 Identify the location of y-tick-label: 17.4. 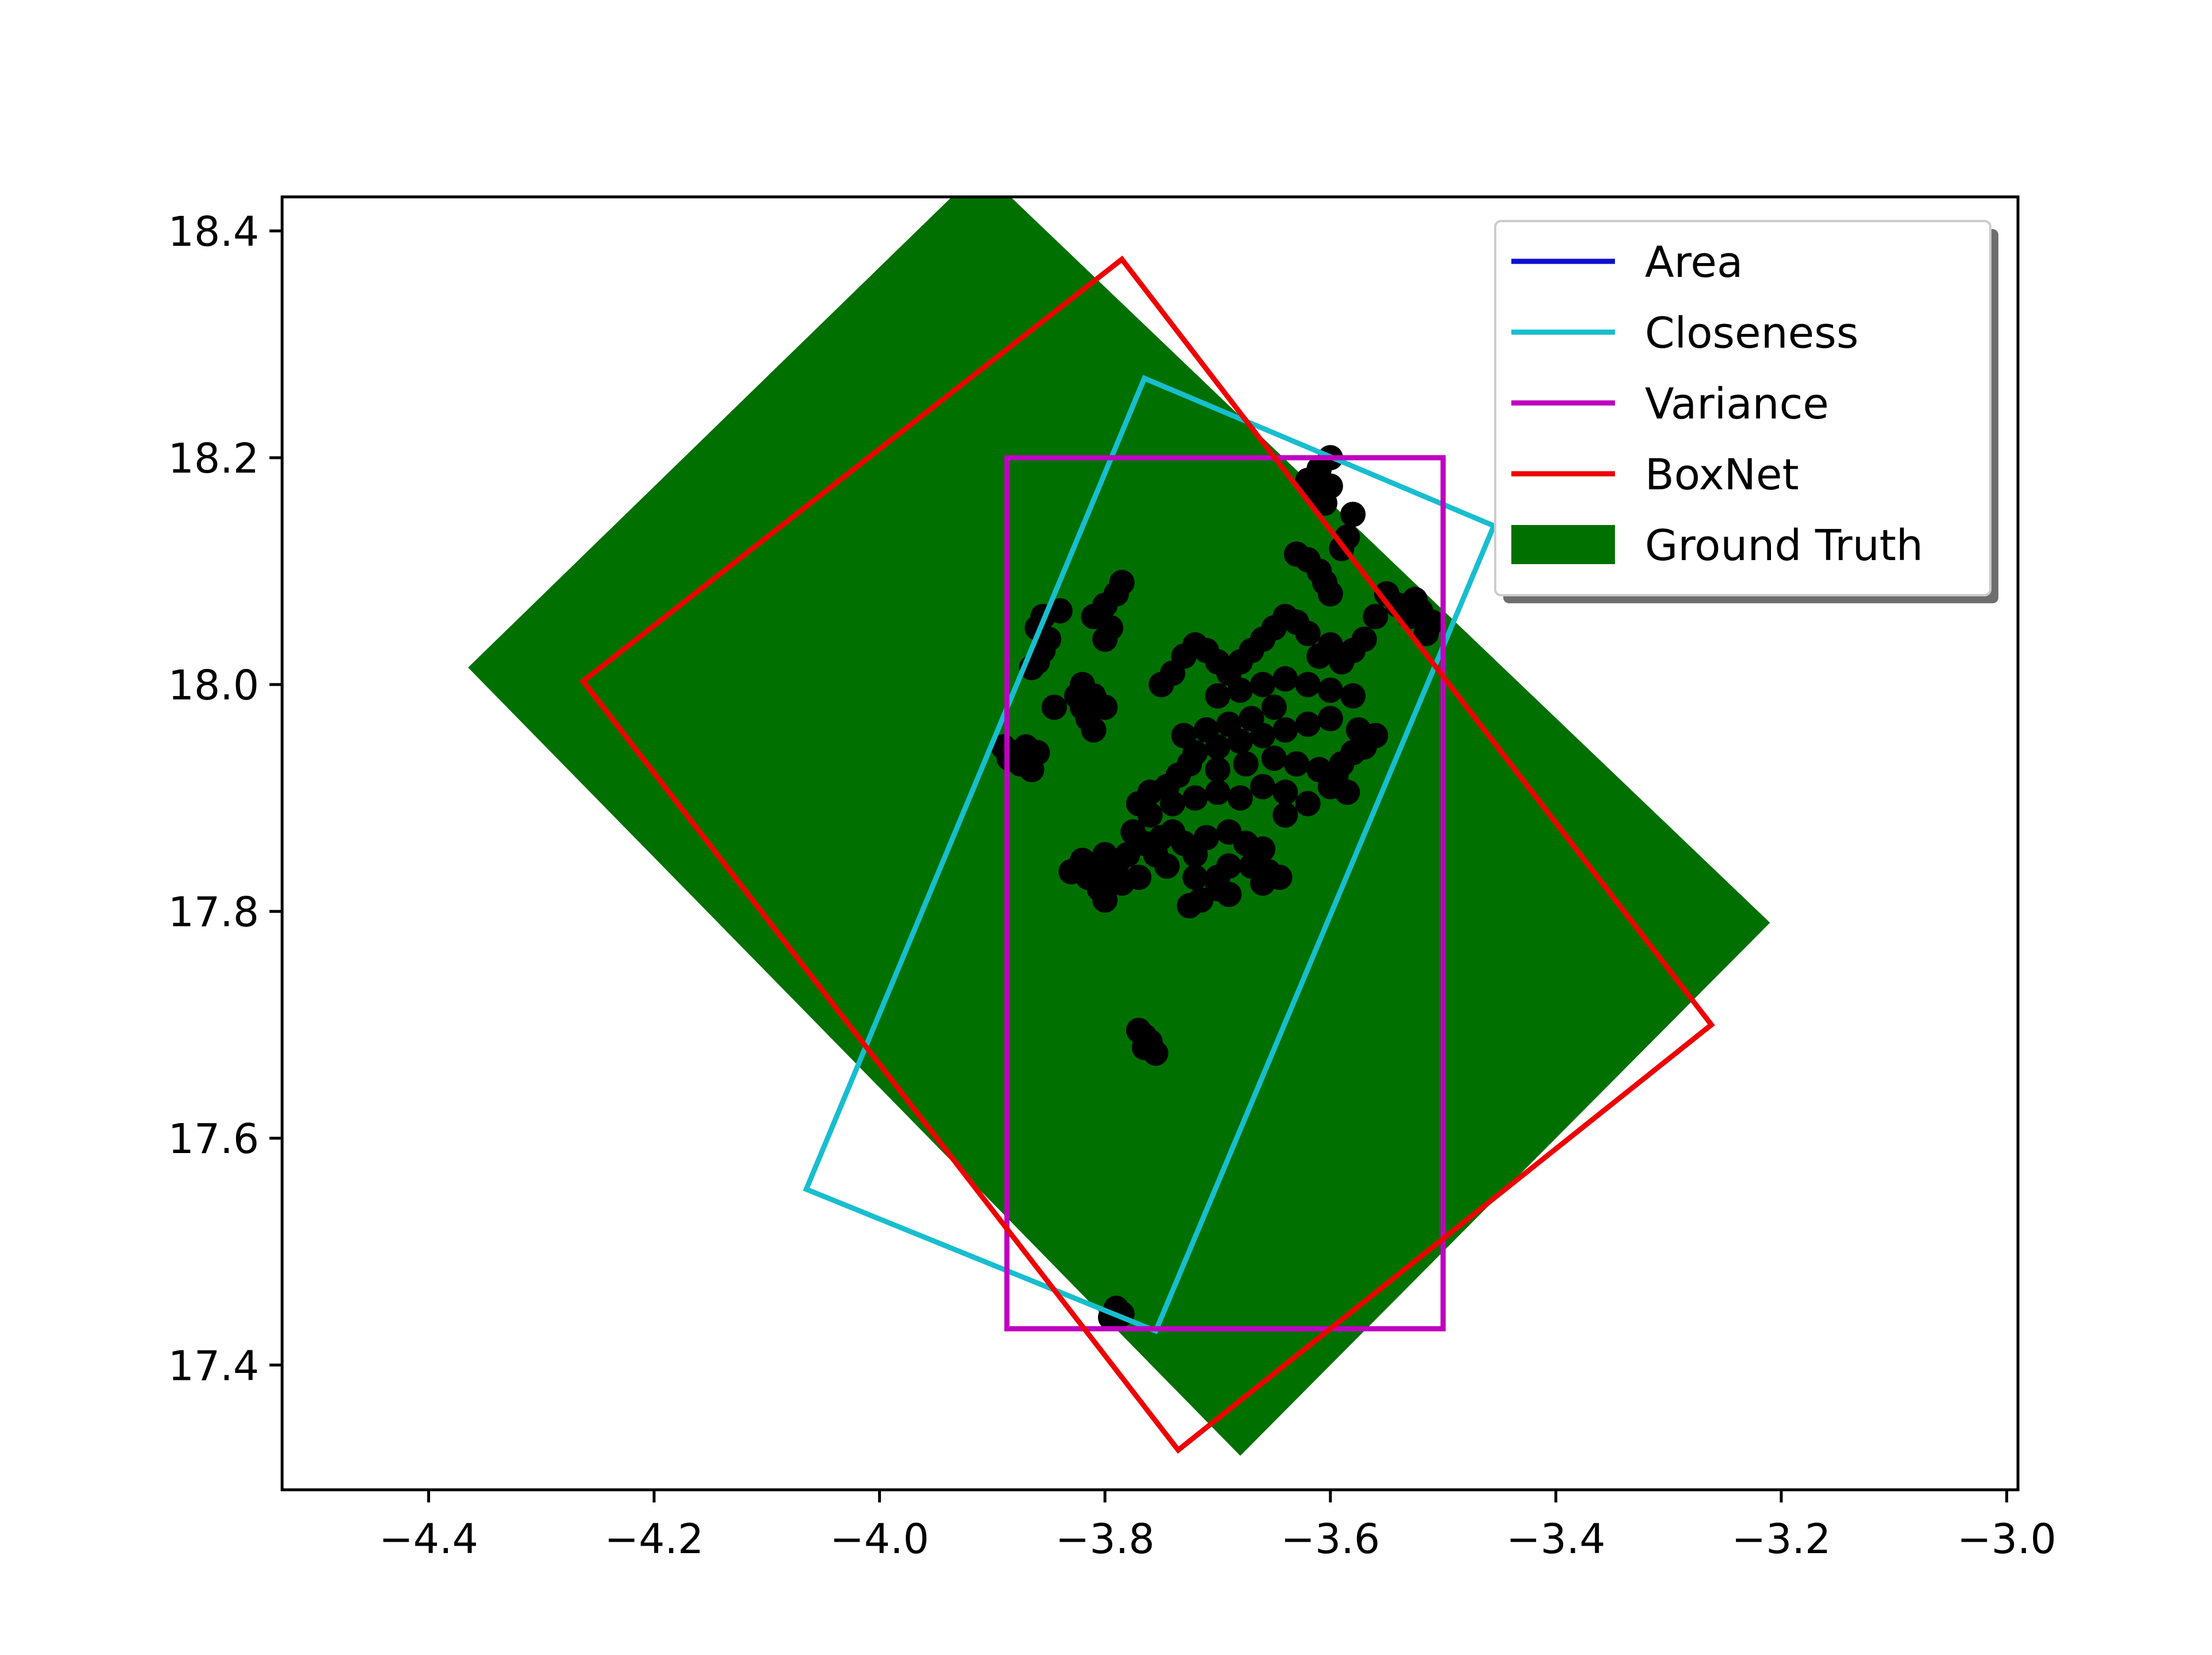
(214, 1366).